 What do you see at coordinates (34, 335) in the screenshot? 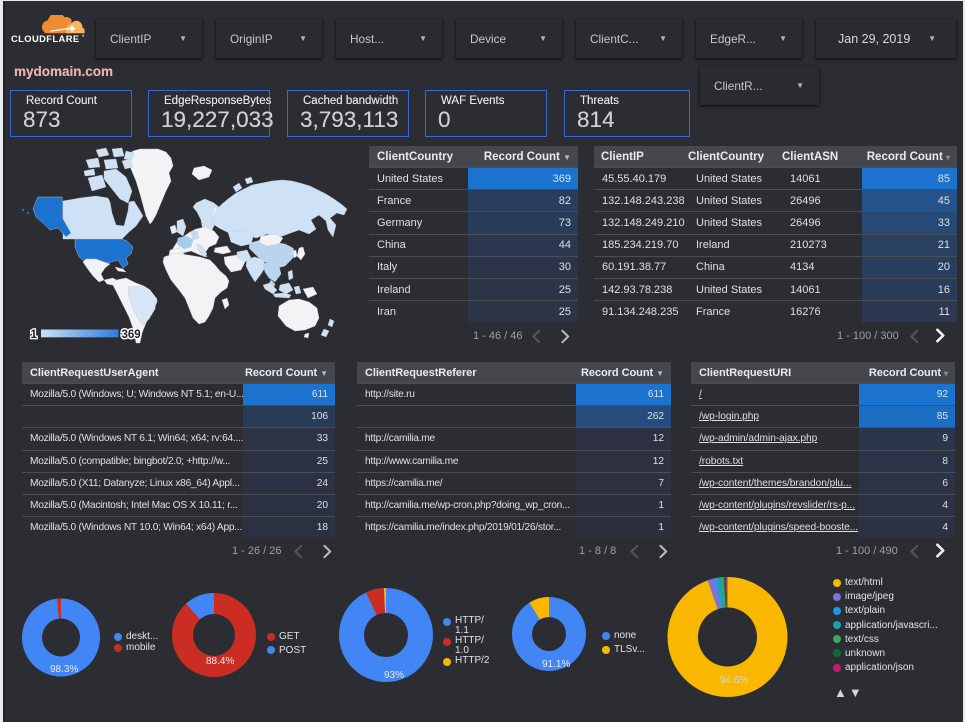
I see `svg-text: 1` at bounding box center [34, 335].